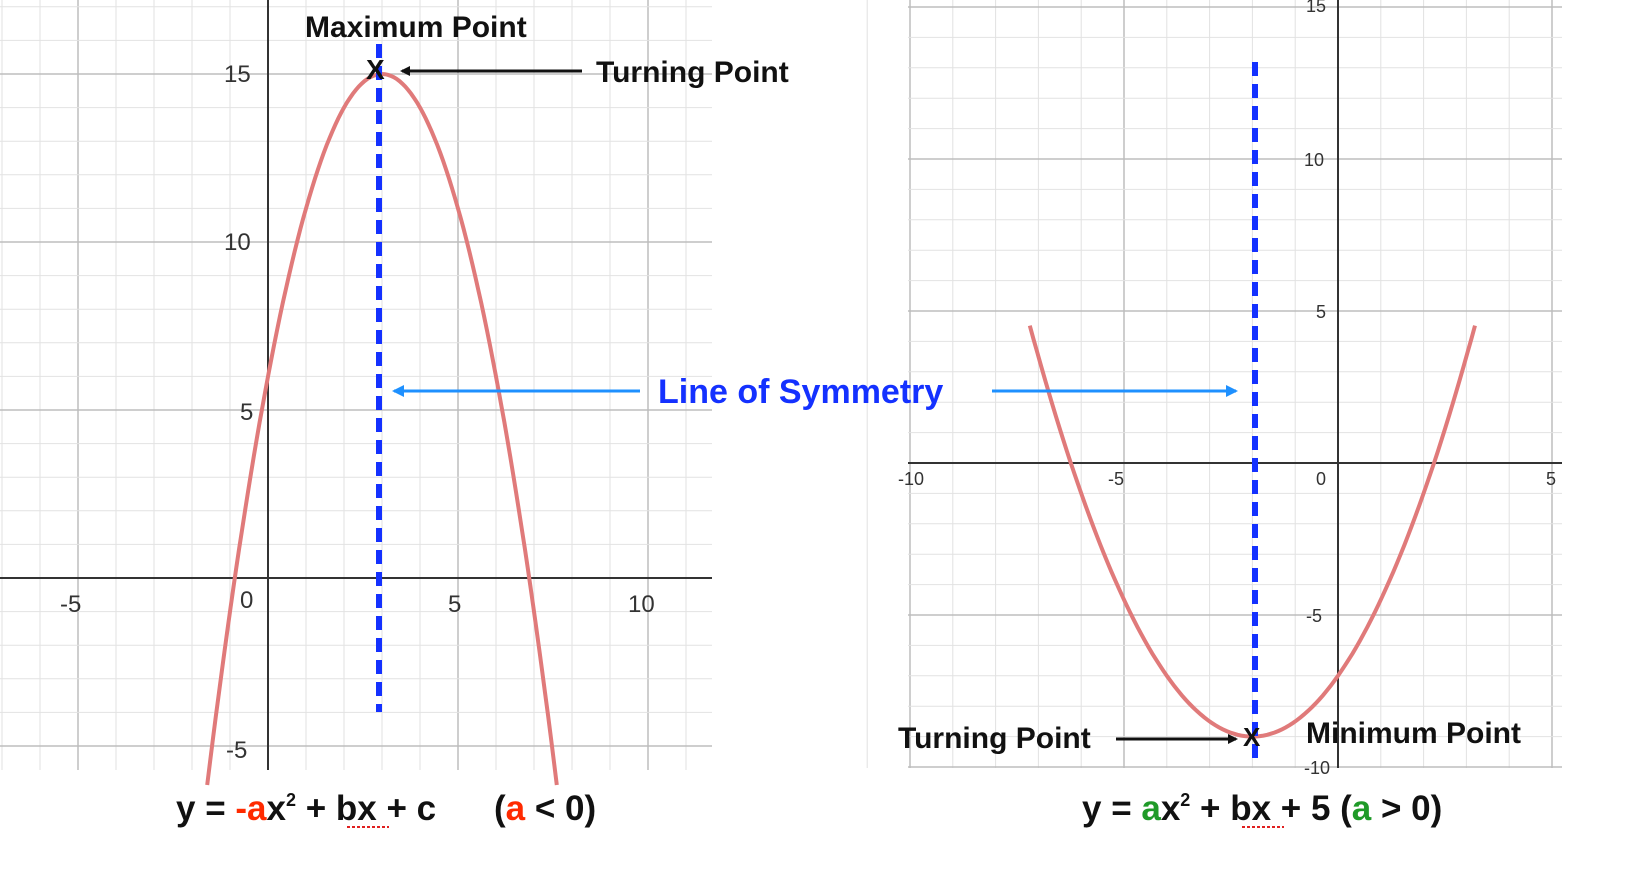 This screenshot has height=882, width=1634. I want to click on left-eq-neg-a: -a, so click(251, 808).